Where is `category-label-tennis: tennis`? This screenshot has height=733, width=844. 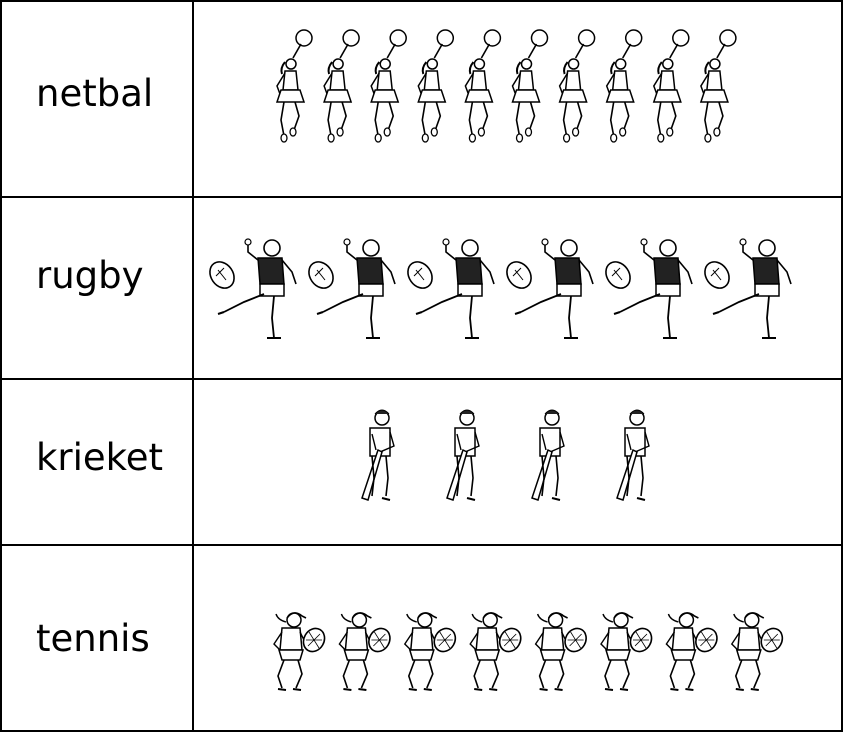 category-label-tennis: tennis is located at coordinates (93, 638).